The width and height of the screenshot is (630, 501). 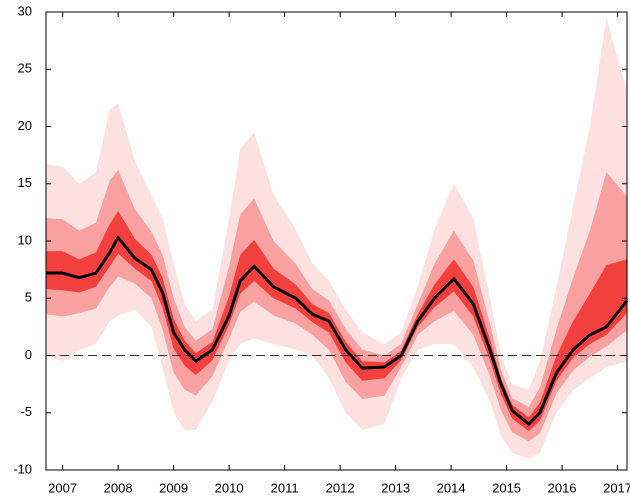 I want to click on x-tick-label: 2017, so click(x=616, y=487).